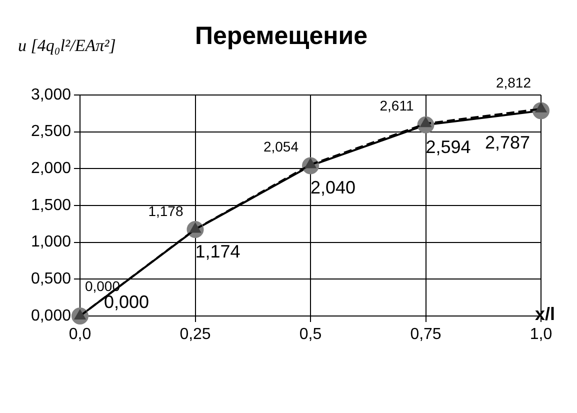 This screenshot has width=577, height=413. What do you see at coordinates (51, 242) in the screenshot?
I see `y-tick-label: 1,000` at bounding box center [51, 242].